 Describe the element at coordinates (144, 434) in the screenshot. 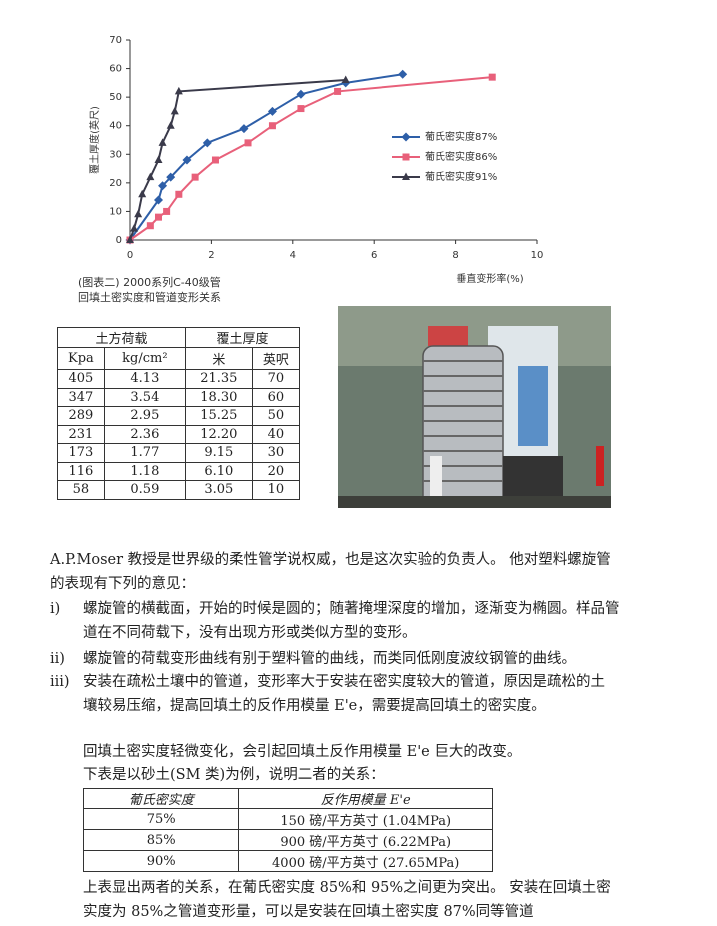

I see `table-cell: 2.36` at that location.